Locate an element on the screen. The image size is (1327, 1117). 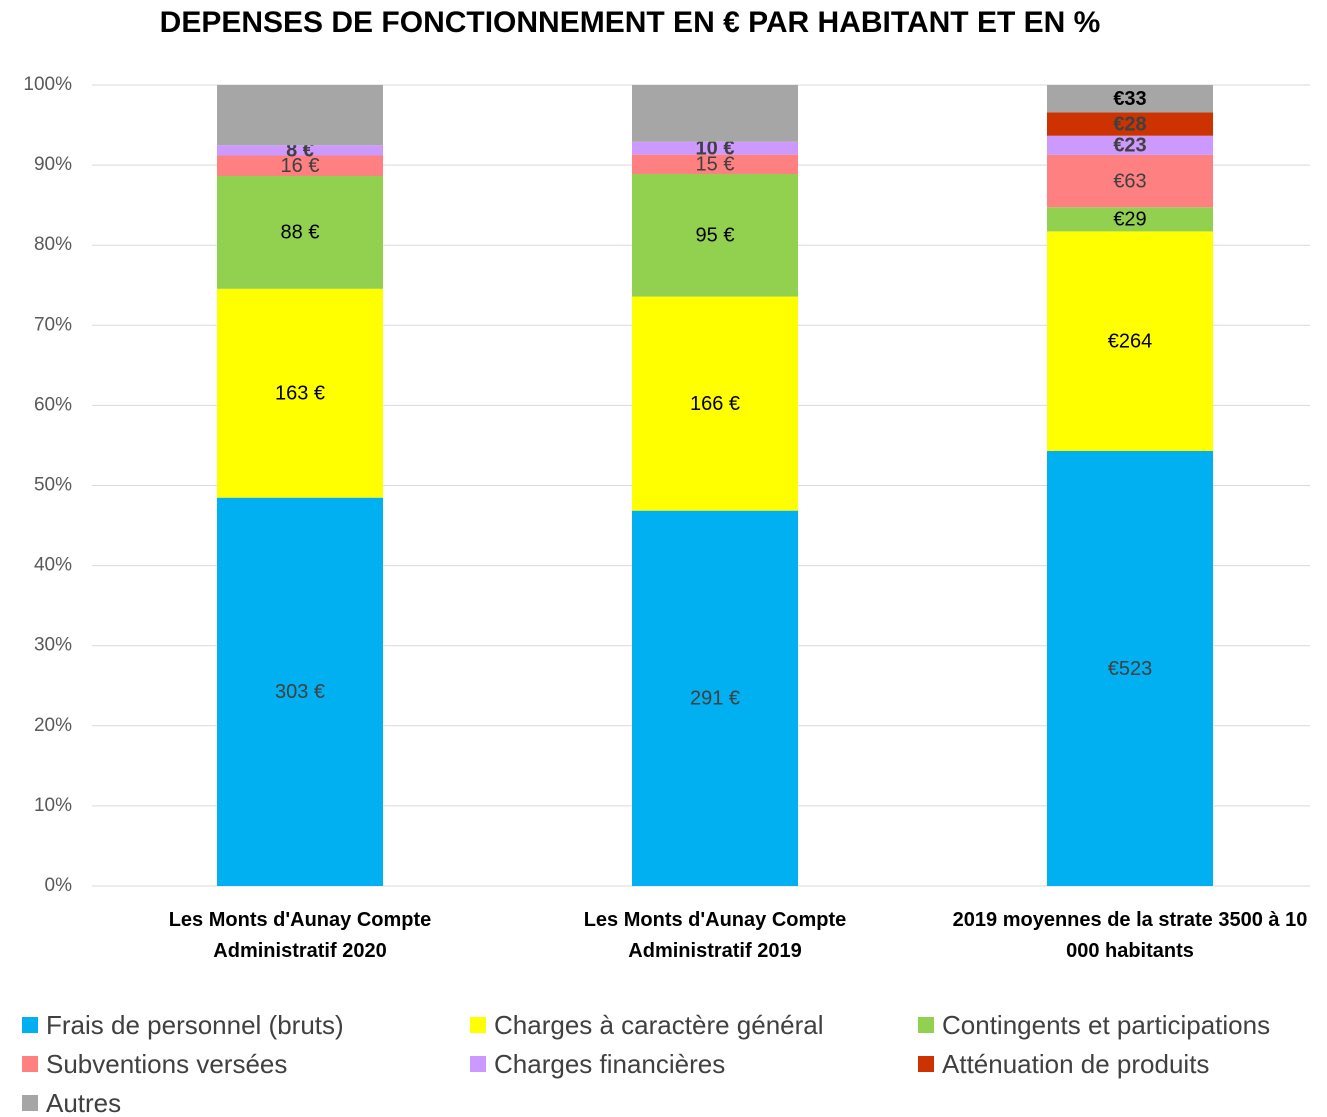
data-label: 163 € is located at coordinates (300, 394).